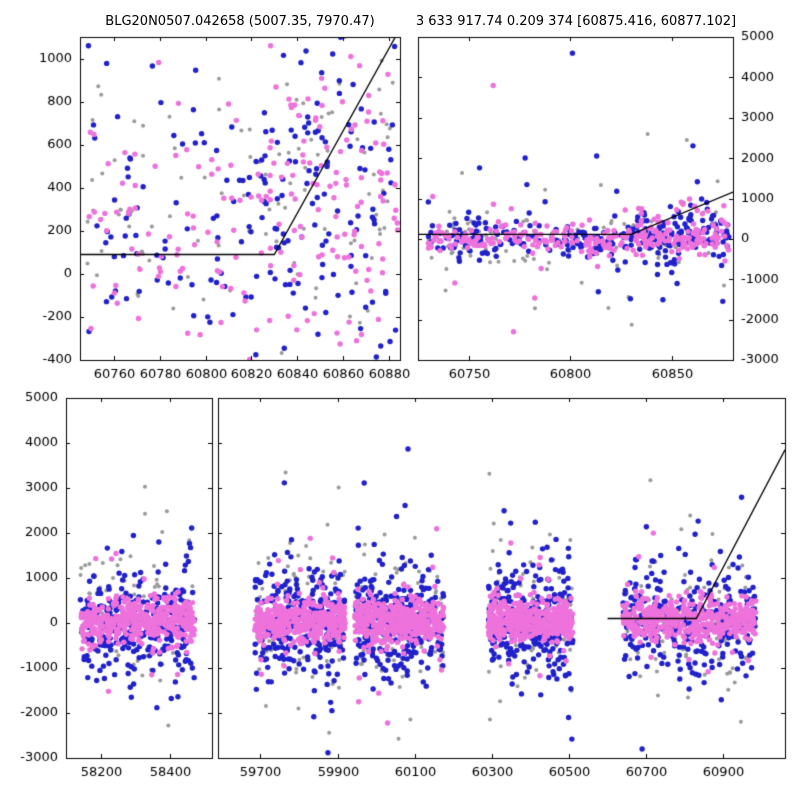 The image size is (800, 800). Describe the element at coordinates (240, 21) in the screenshot. I see `plot1-title: BLG20N0507.042658 (5007.35, 7970.47)` at that location.